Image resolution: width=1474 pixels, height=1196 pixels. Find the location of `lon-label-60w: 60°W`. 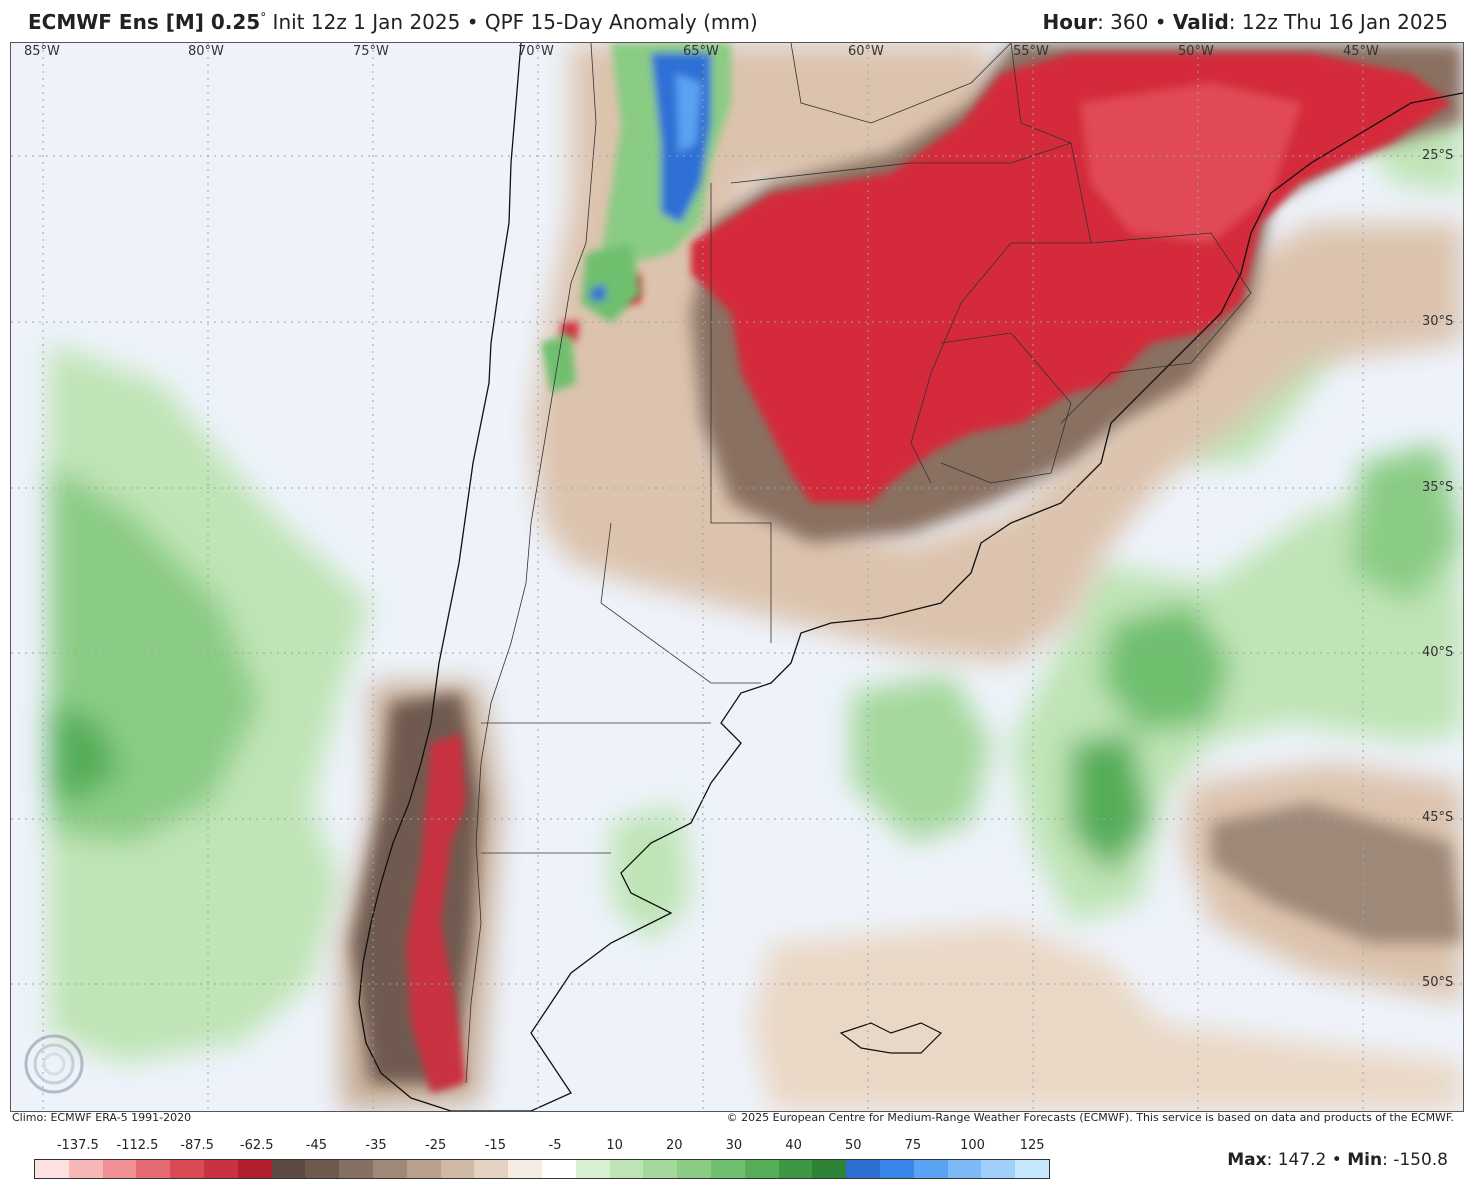

lon-label-60w: 60°W is located at coordinates (866, 51).